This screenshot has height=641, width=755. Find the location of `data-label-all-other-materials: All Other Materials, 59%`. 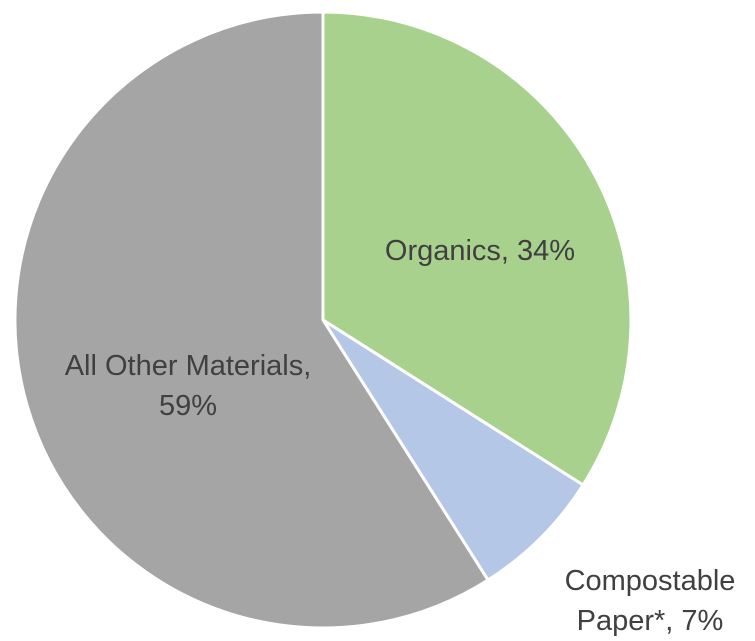

data-label-all-other-materials: All Other Materials, 59% is located at coordinates (188, 386).